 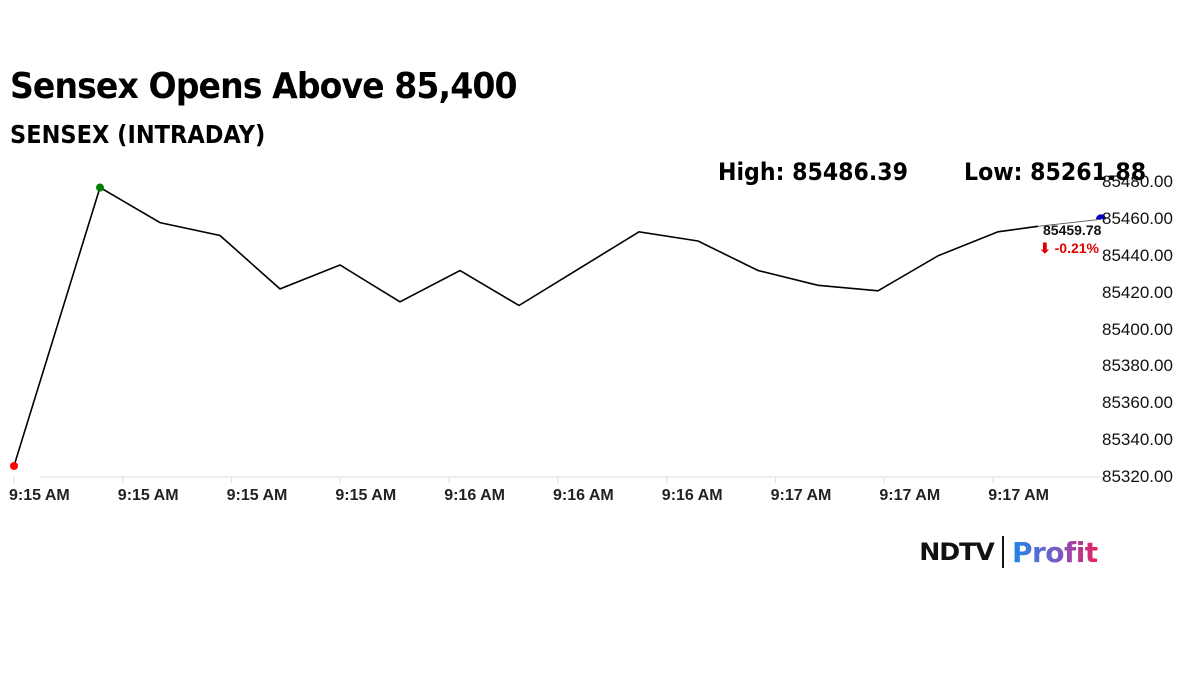 What do you see at coordinates (1137, 403) in the screenshot?
I see `y-tick-label: 85360.00` at bounding box center [1137, 403].